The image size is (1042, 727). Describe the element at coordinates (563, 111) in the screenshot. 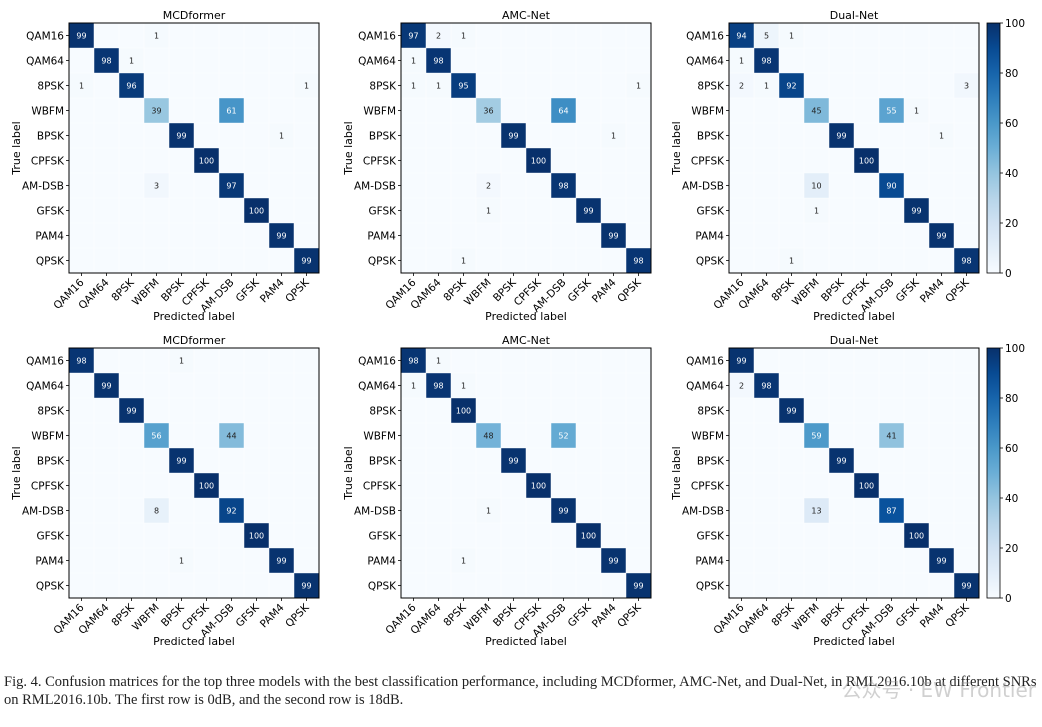

I see `r1-amc-net-cell-value: 64` at that location.